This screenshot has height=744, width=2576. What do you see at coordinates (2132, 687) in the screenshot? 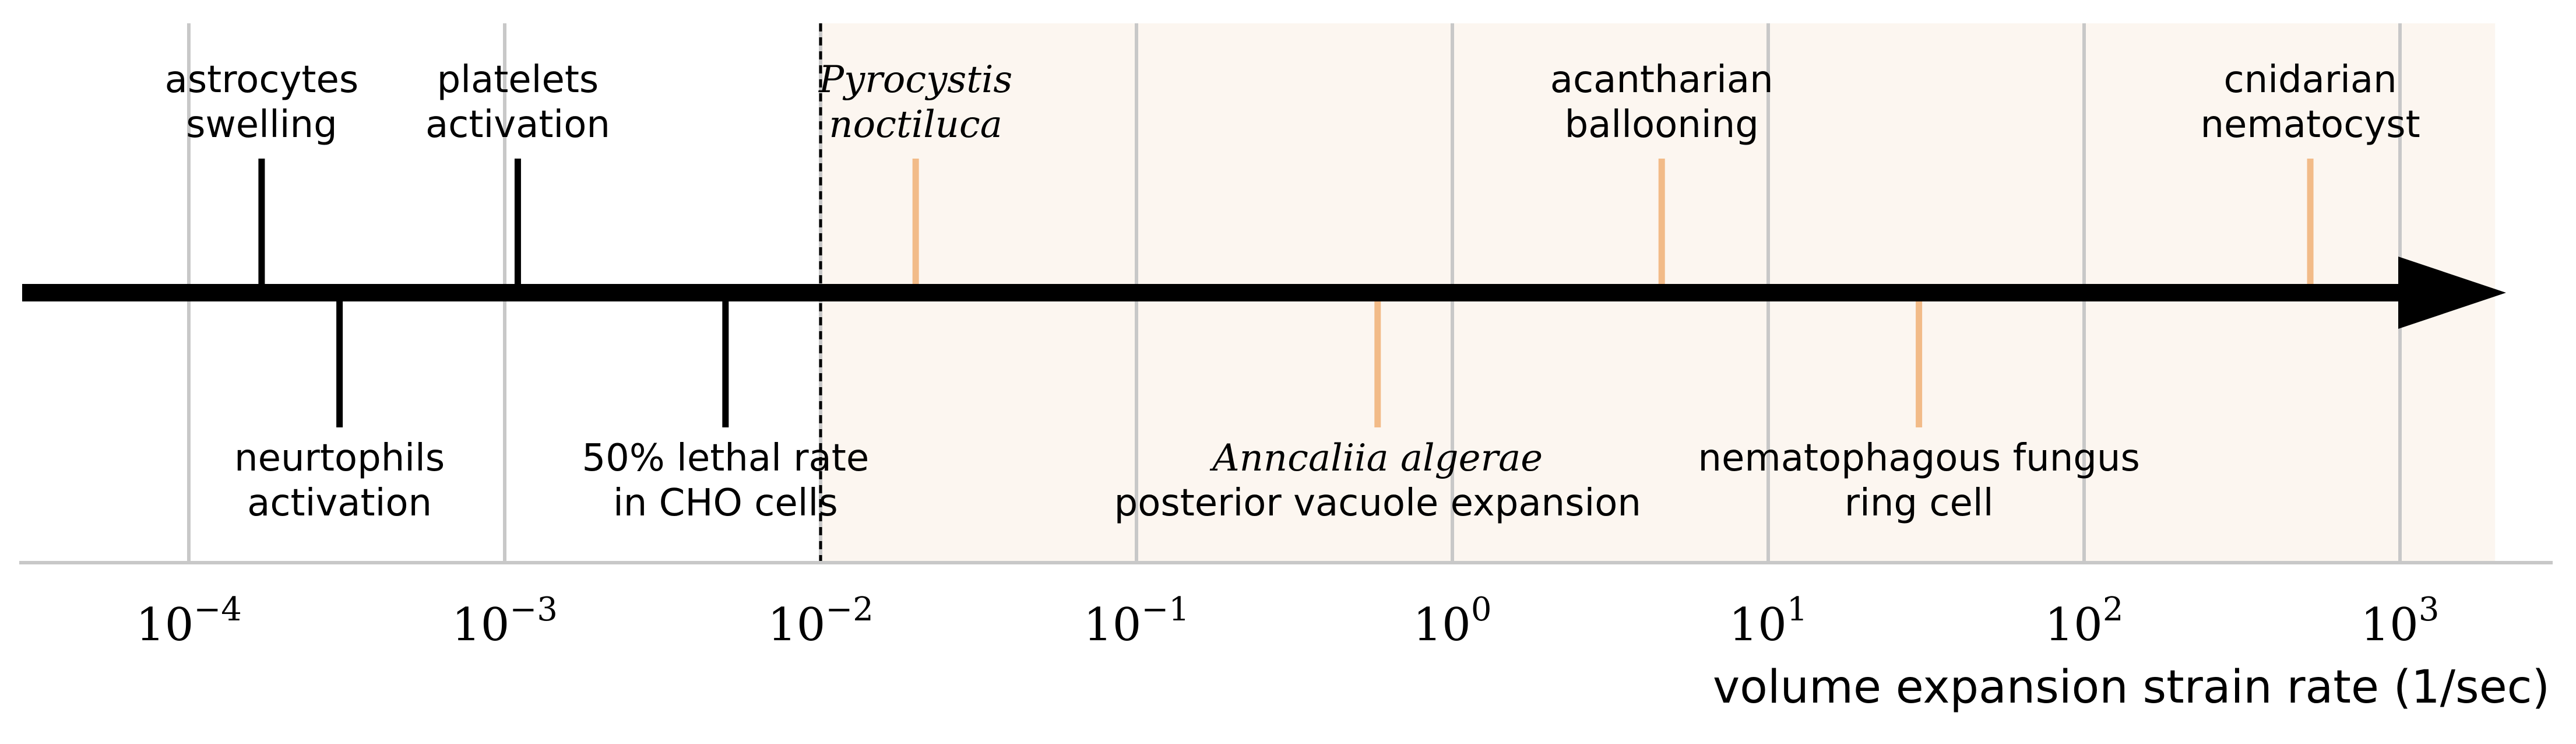
I see `x-axis-title: volume expansion strain rate (1/sec)` at bounding box center [2132, 687].